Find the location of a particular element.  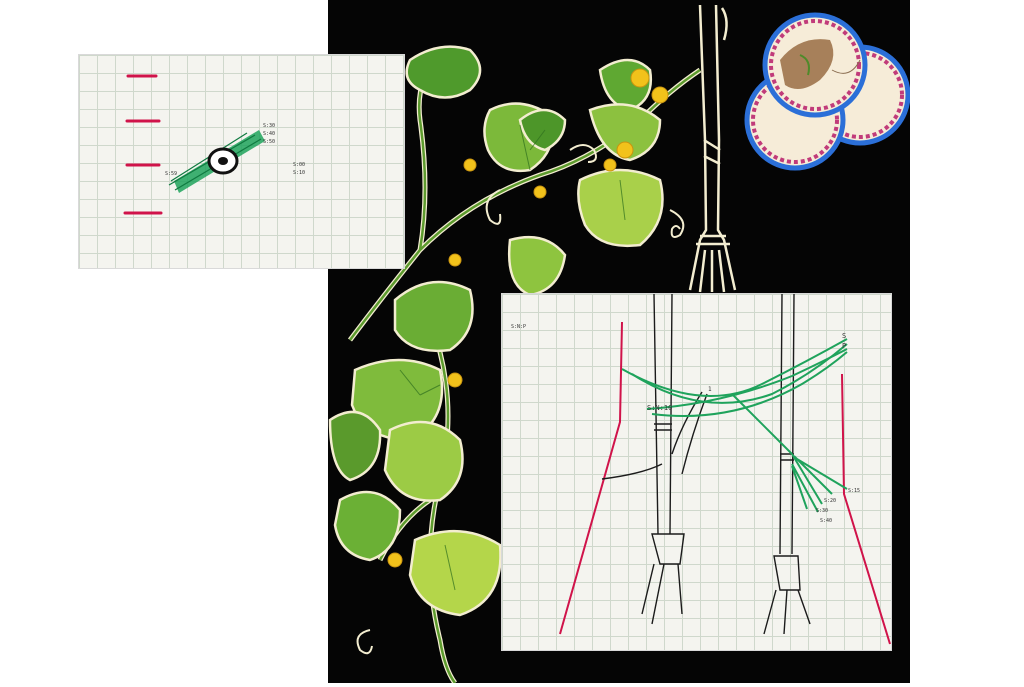

sketch-b-label: 1 is located at coordinates (710, 389).